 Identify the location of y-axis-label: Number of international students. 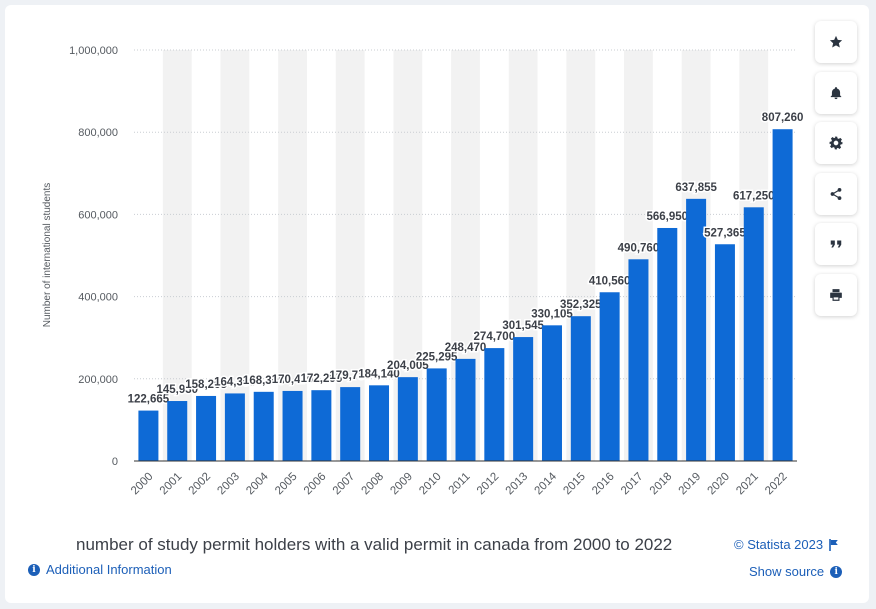
(47, 255).